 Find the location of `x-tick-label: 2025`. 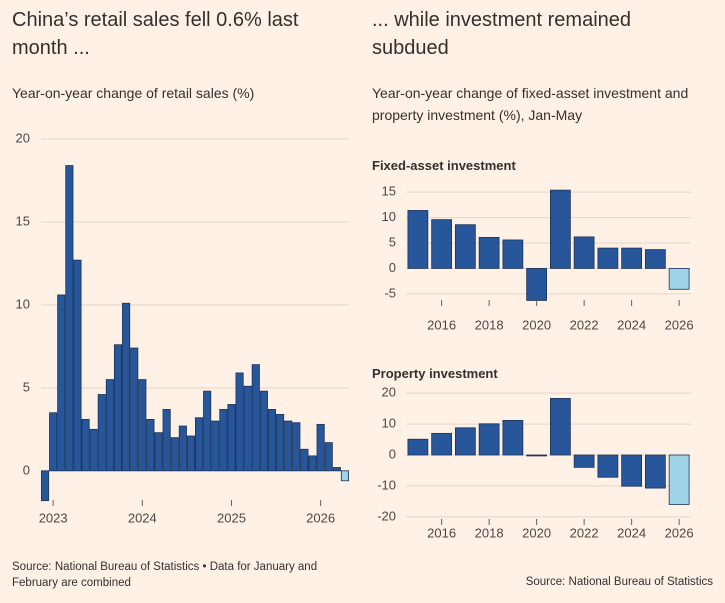

x-tick-label: 2025 is located at coordinates (231, 517).